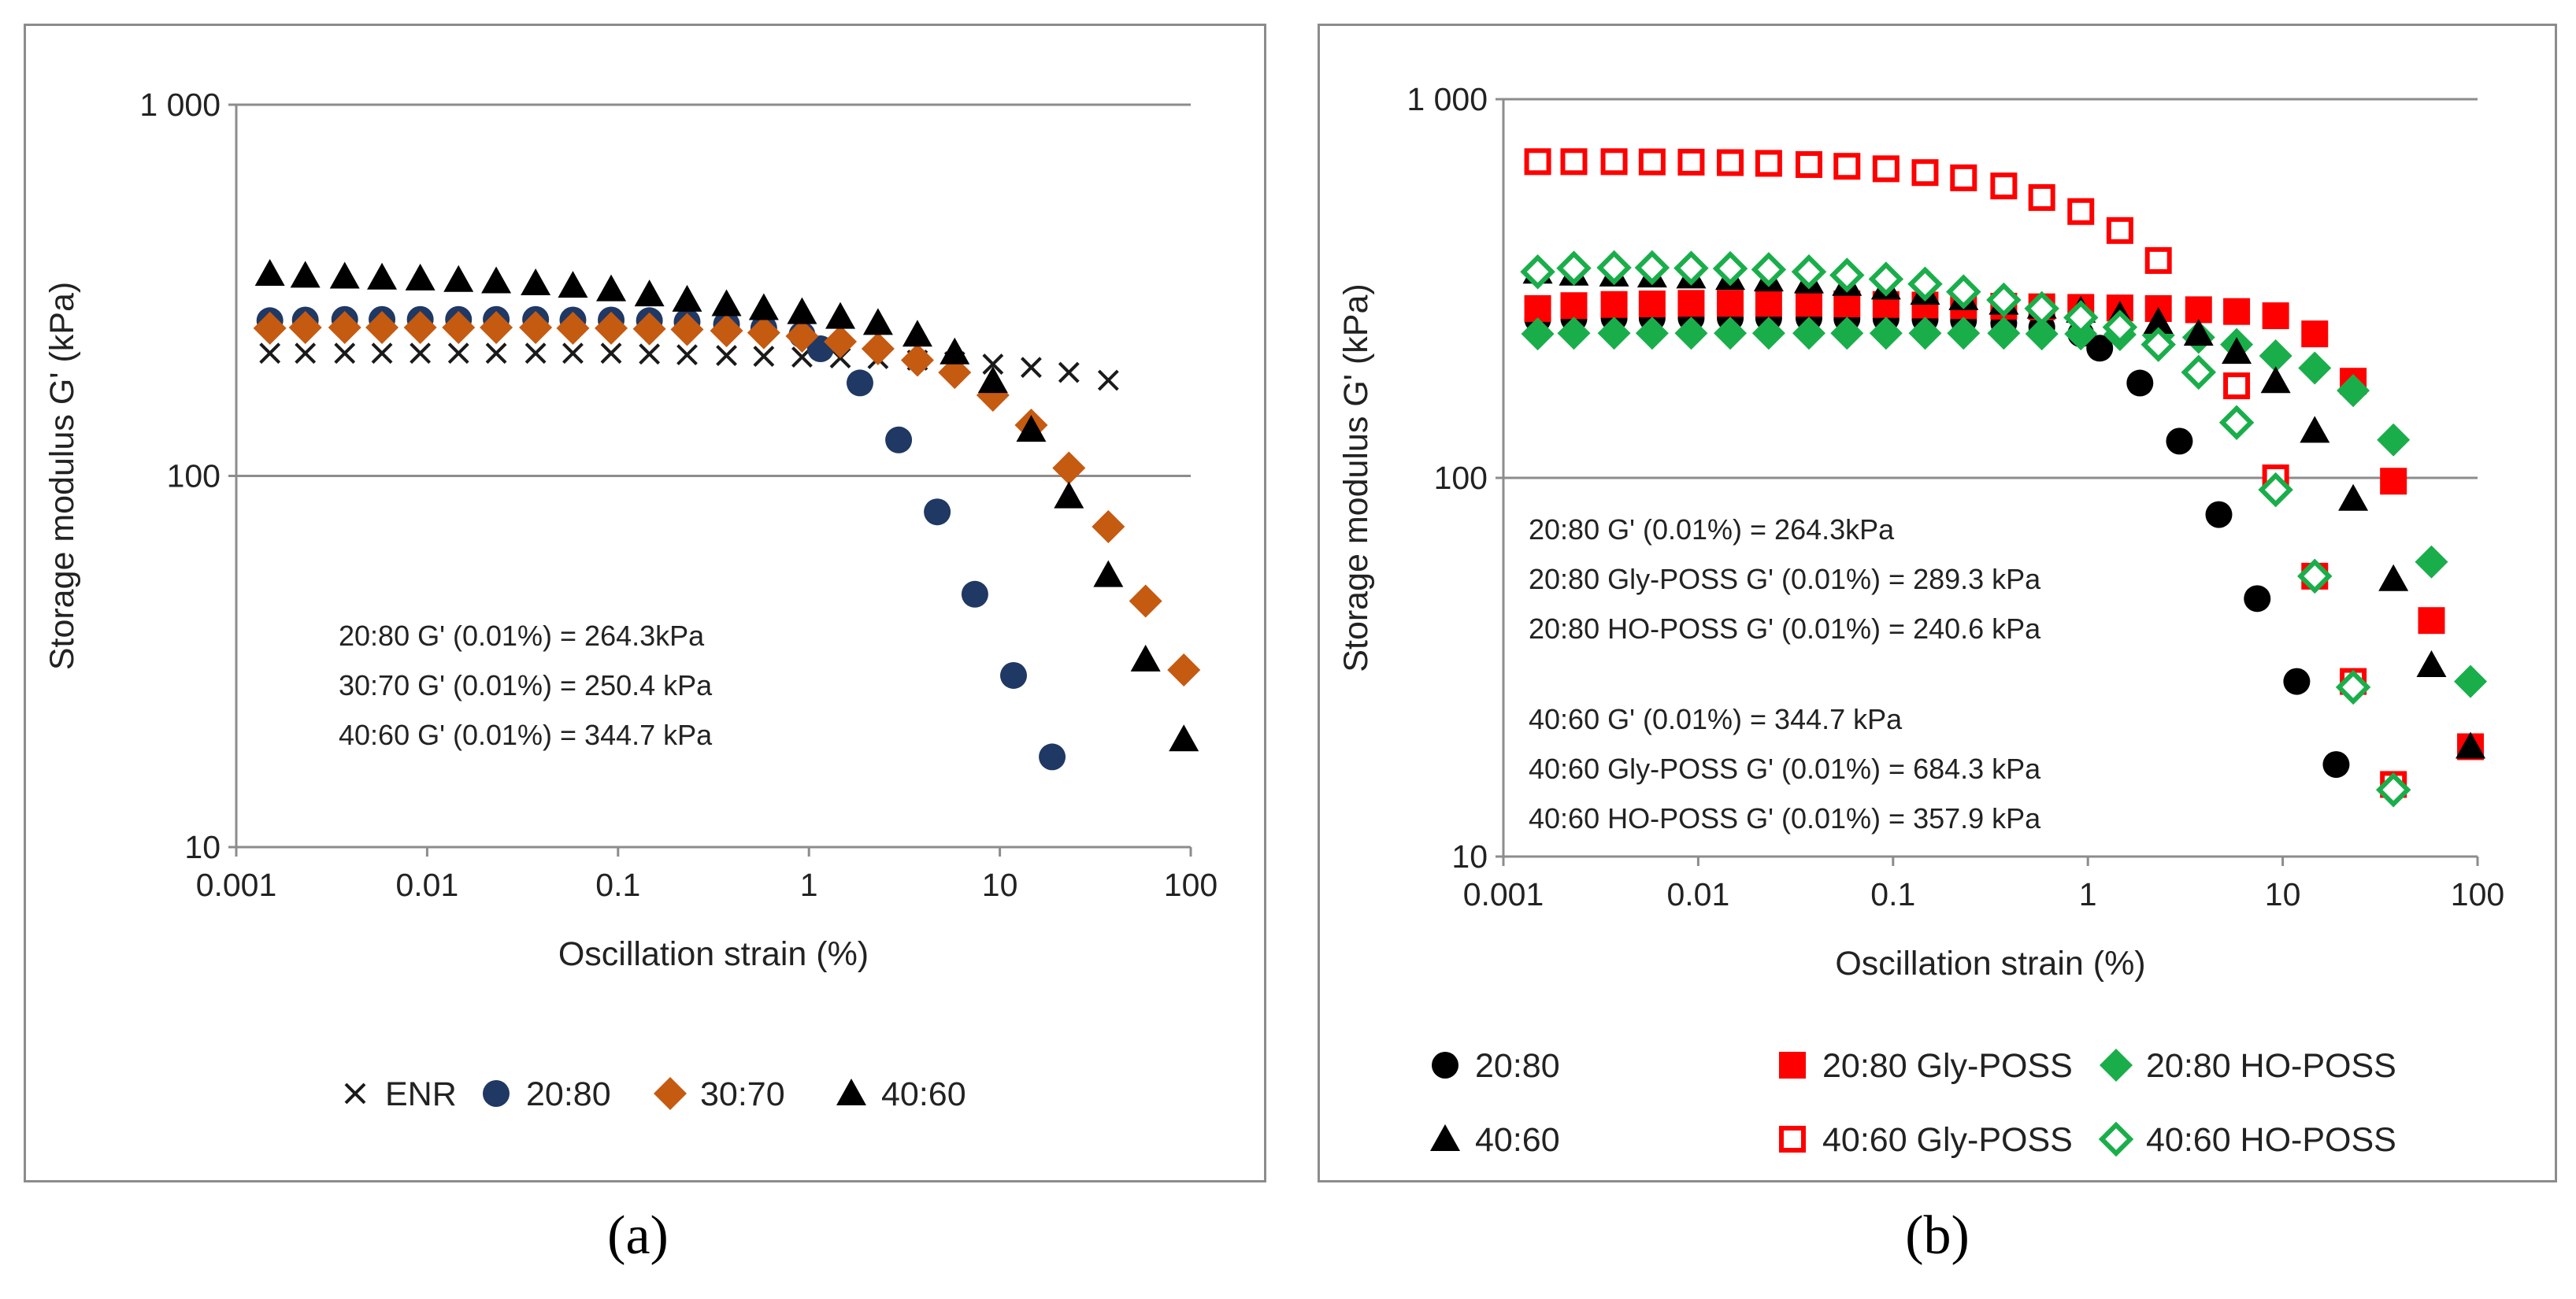 This screenshot has width=2576, height=1299. What do you see at coordinates (1517, 1140) in the screenshot?
I see `legend-label: 40:60` at bounding box center [1517, 1140].